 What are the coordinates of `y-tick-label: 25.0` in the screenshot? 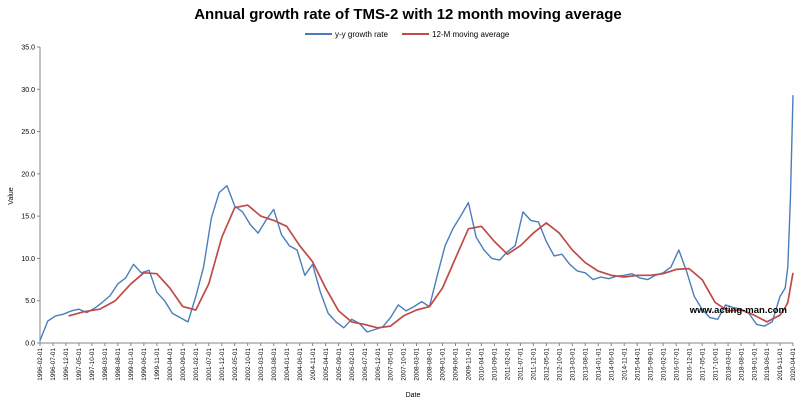 It's located at (28, 132).